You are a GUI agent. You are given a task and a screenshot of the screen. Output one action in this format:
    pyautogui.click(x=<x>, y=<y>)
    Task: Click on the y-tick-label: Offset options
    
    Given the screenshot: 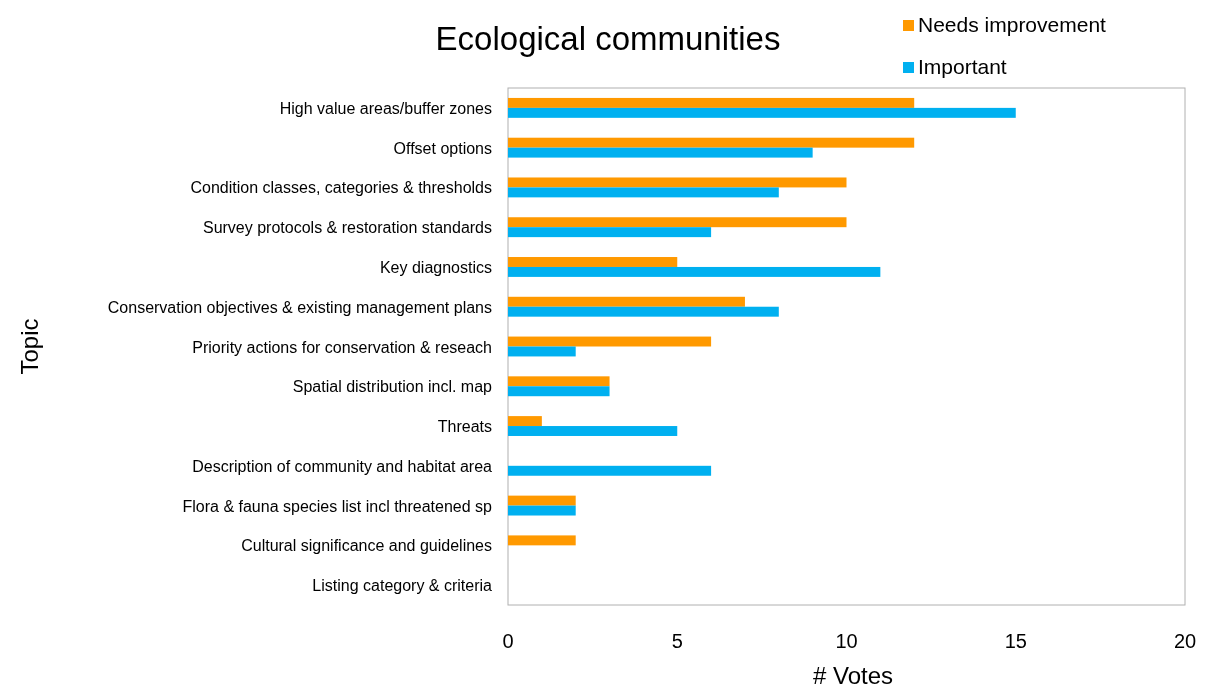 What is the action you would take?
    pyautogui.click(x=442, y=148)
    